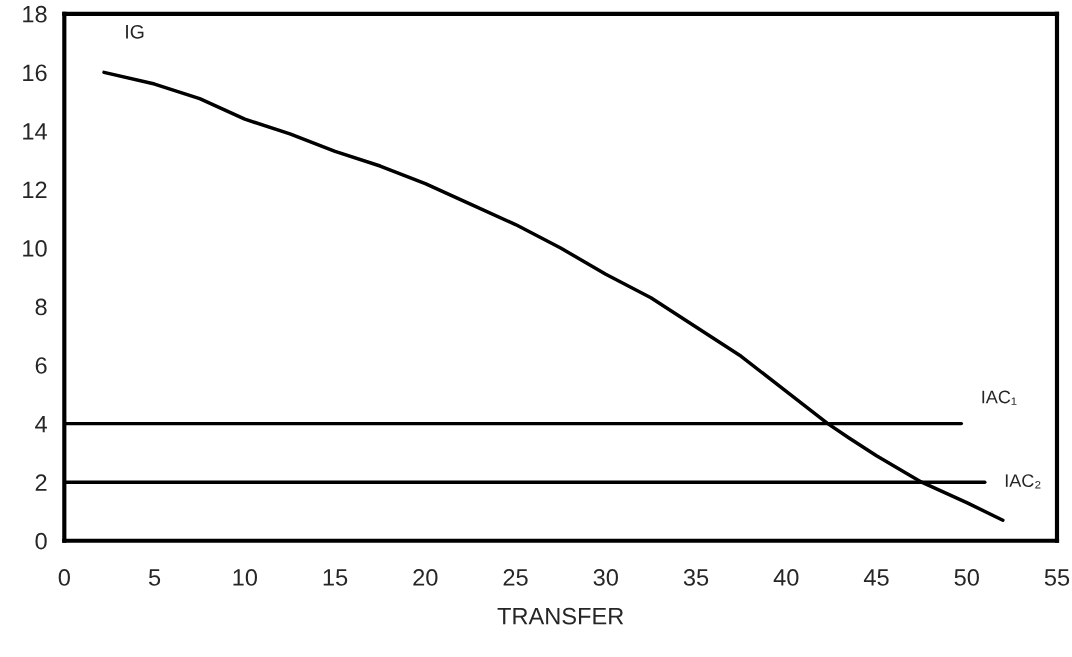 The image size is (1072, 657). Describe the element at coordinates (35, 248) in the screenshot. I see `y-tick-label: 10` at that location.